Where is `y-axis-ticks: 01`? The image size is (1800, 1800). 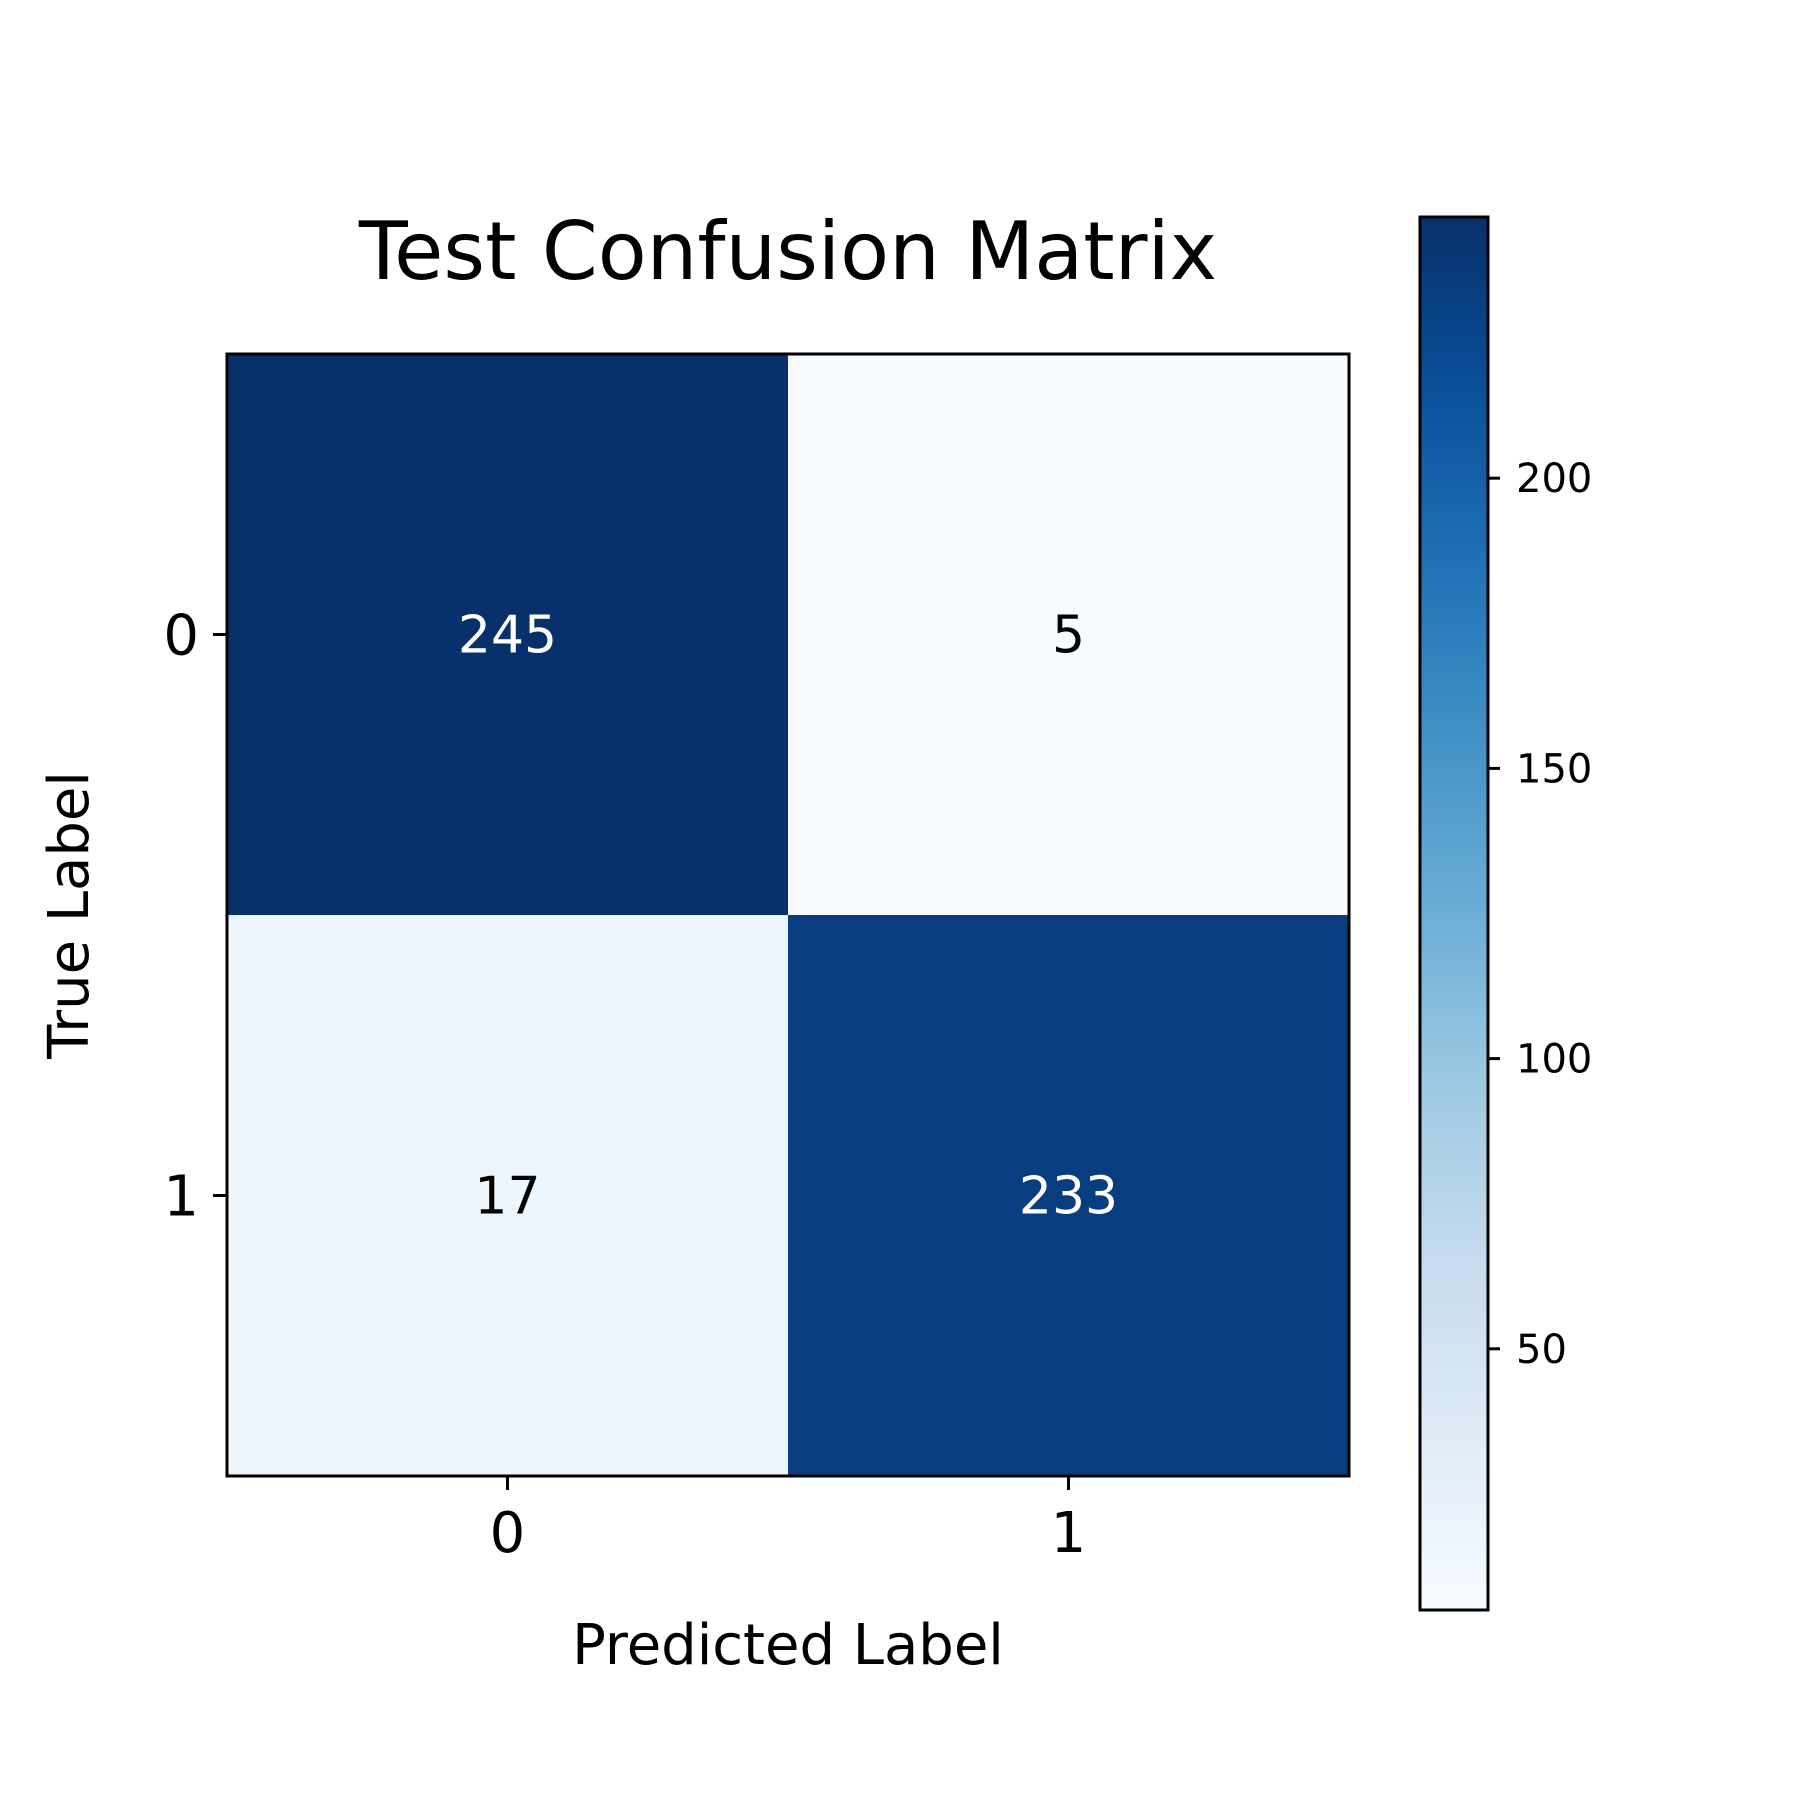 y-axis-ticks: 01 is located at coordinates (195, 917).